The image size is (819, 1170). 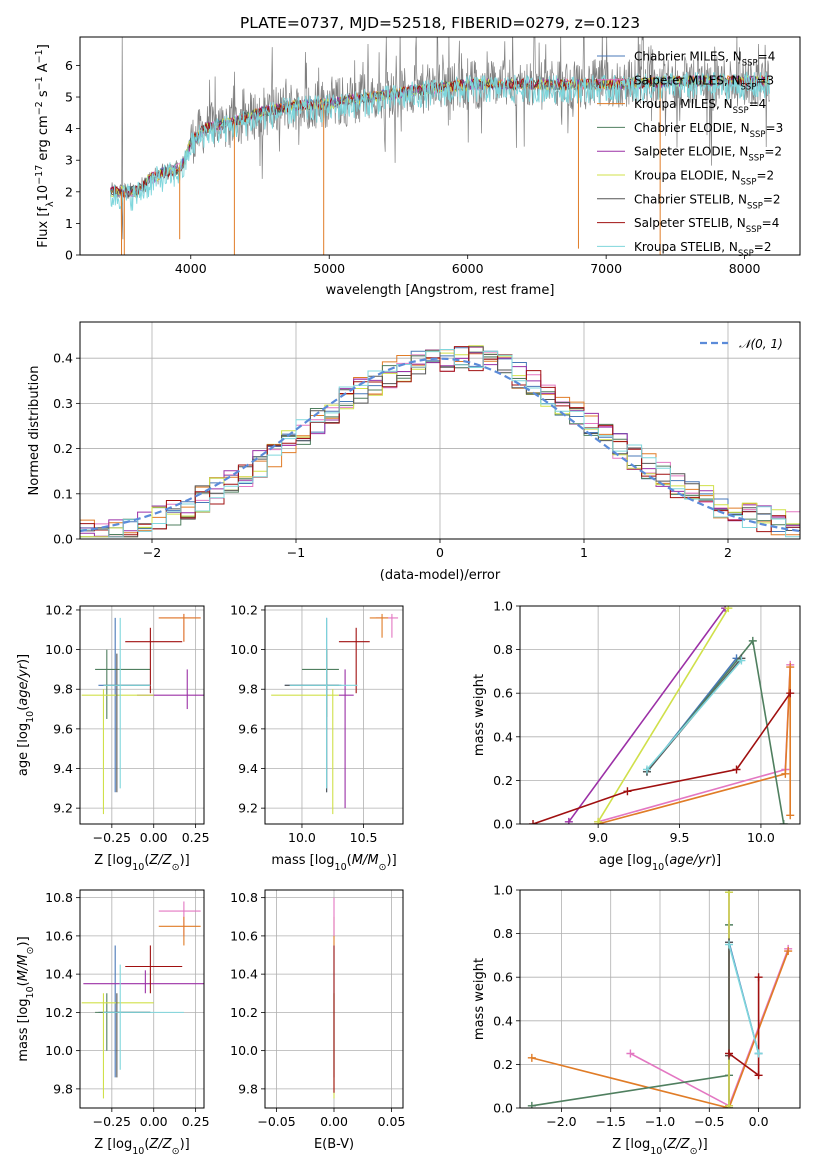 What do you see at coordinates (728, 552) in the screenshot?
I see `x-tick-label: 2` at bounding box center [728, 552].